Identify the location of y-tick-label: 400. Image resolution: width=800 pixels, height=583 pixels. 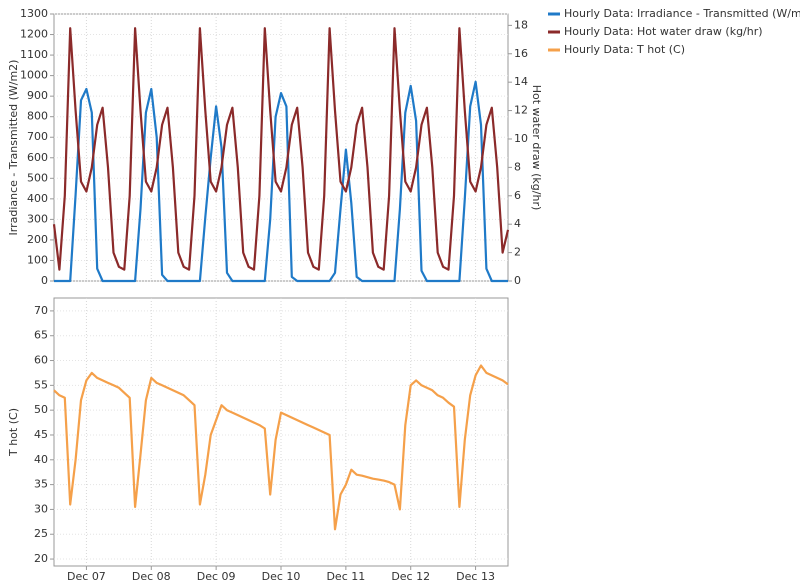
(37, 198).